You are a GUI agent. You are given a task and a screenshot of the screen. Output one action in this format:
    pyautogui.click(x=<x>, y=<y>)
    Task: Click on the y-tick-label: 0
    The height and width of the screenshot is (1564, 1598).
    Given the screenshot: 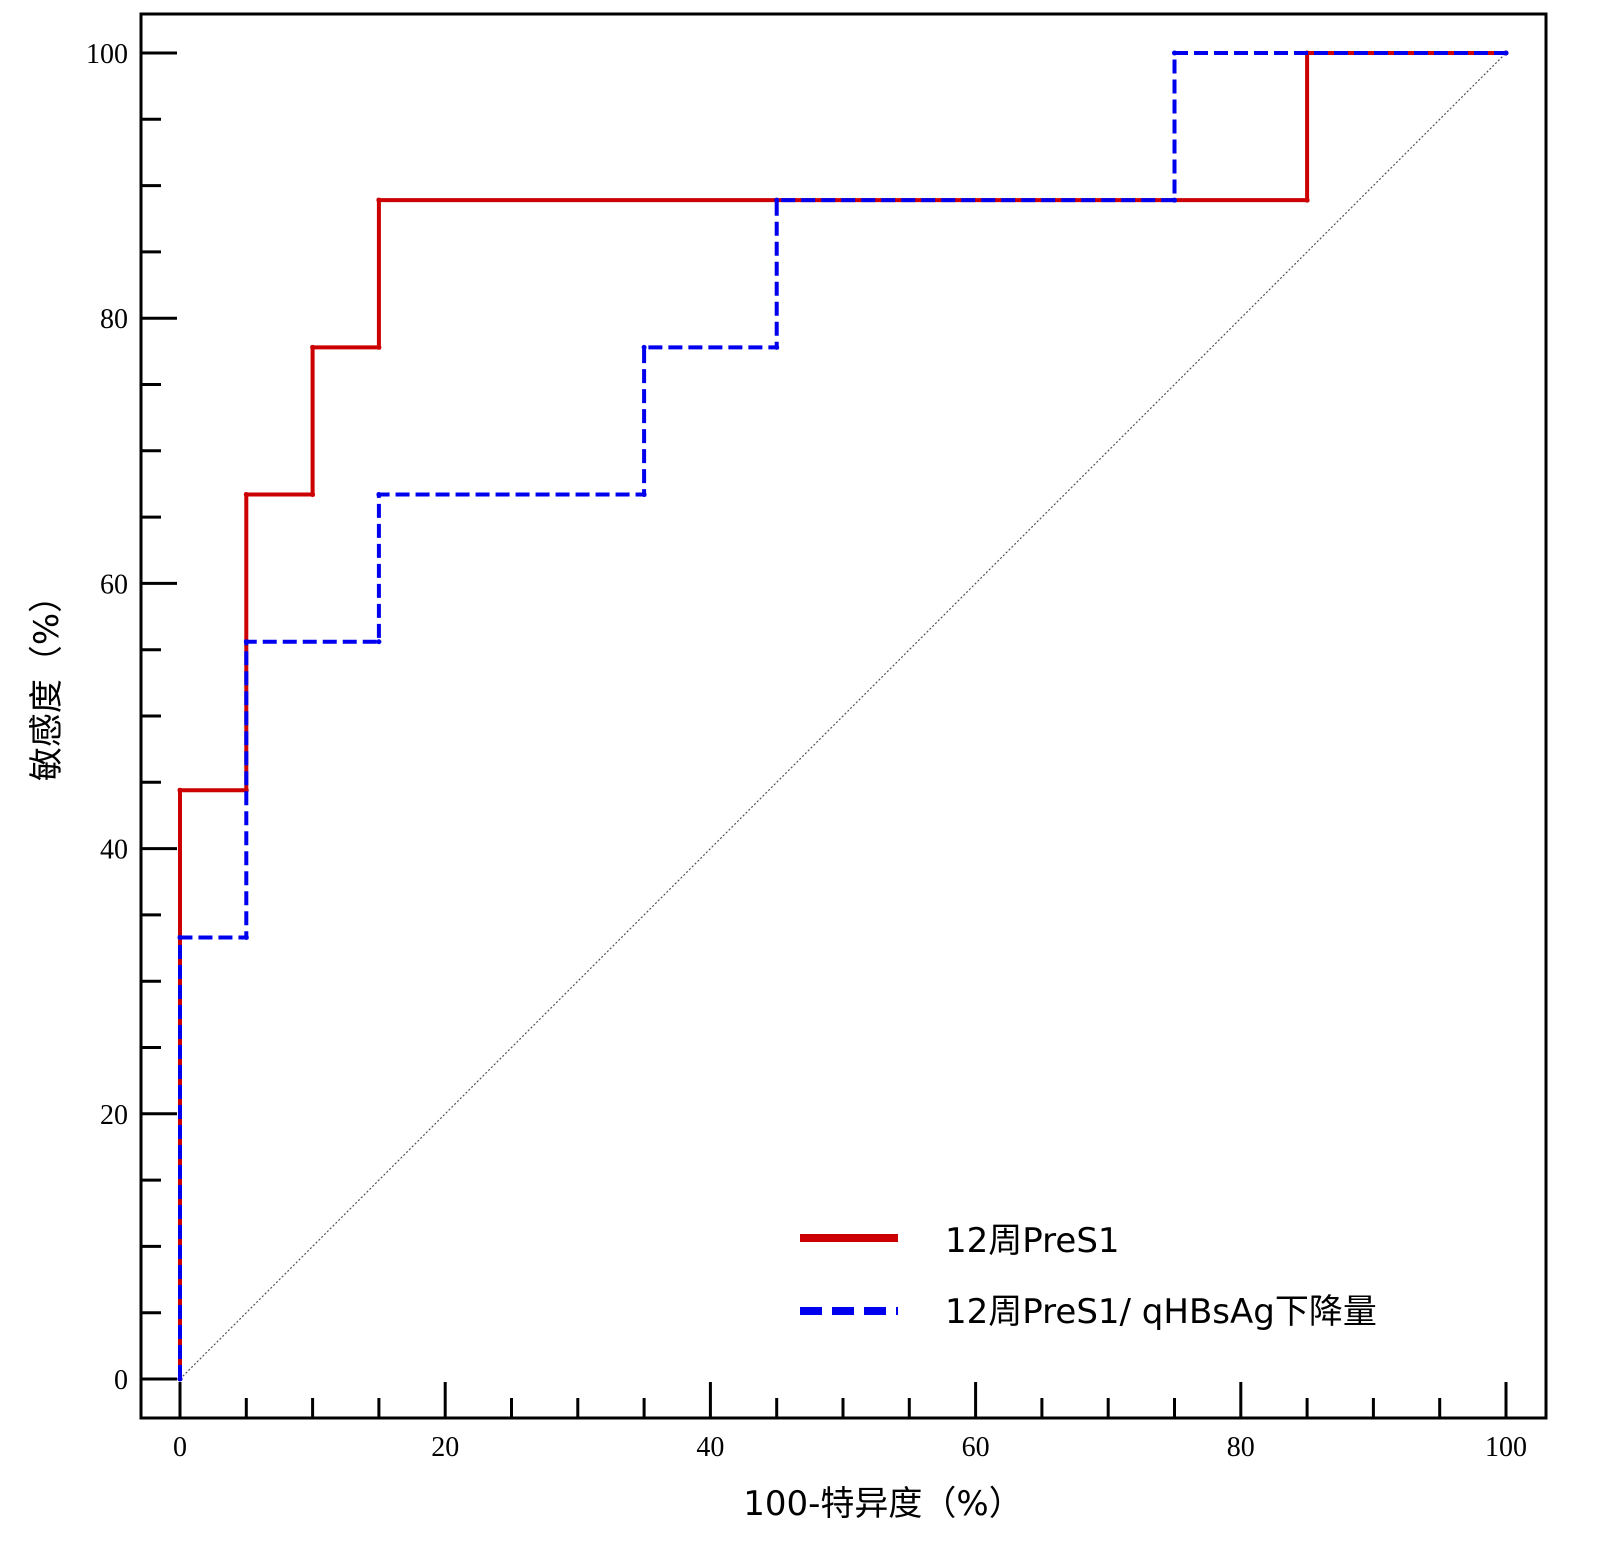 What is the action you would take?
    pyautogui.click(x=121, y=1380)
    